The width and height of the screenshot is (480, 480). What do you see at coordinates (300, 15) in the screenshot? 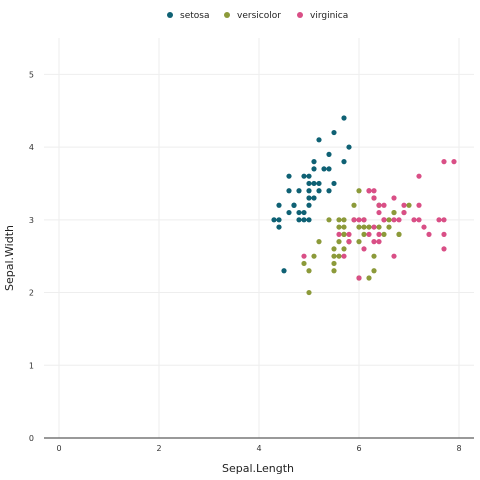
I see `legend-swatch-virginica` at bounding box center [300, 15].